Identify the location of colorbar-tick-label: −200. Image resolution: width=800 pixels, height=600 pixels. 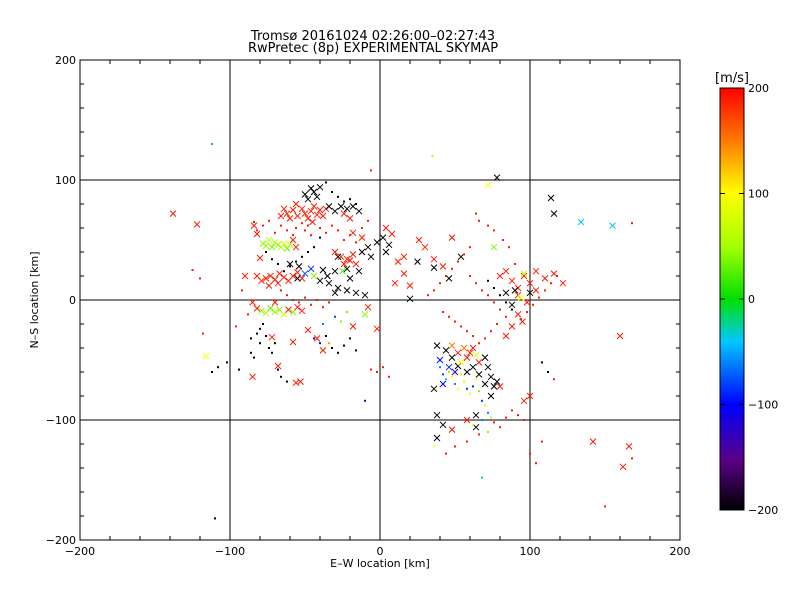
(763, 510).